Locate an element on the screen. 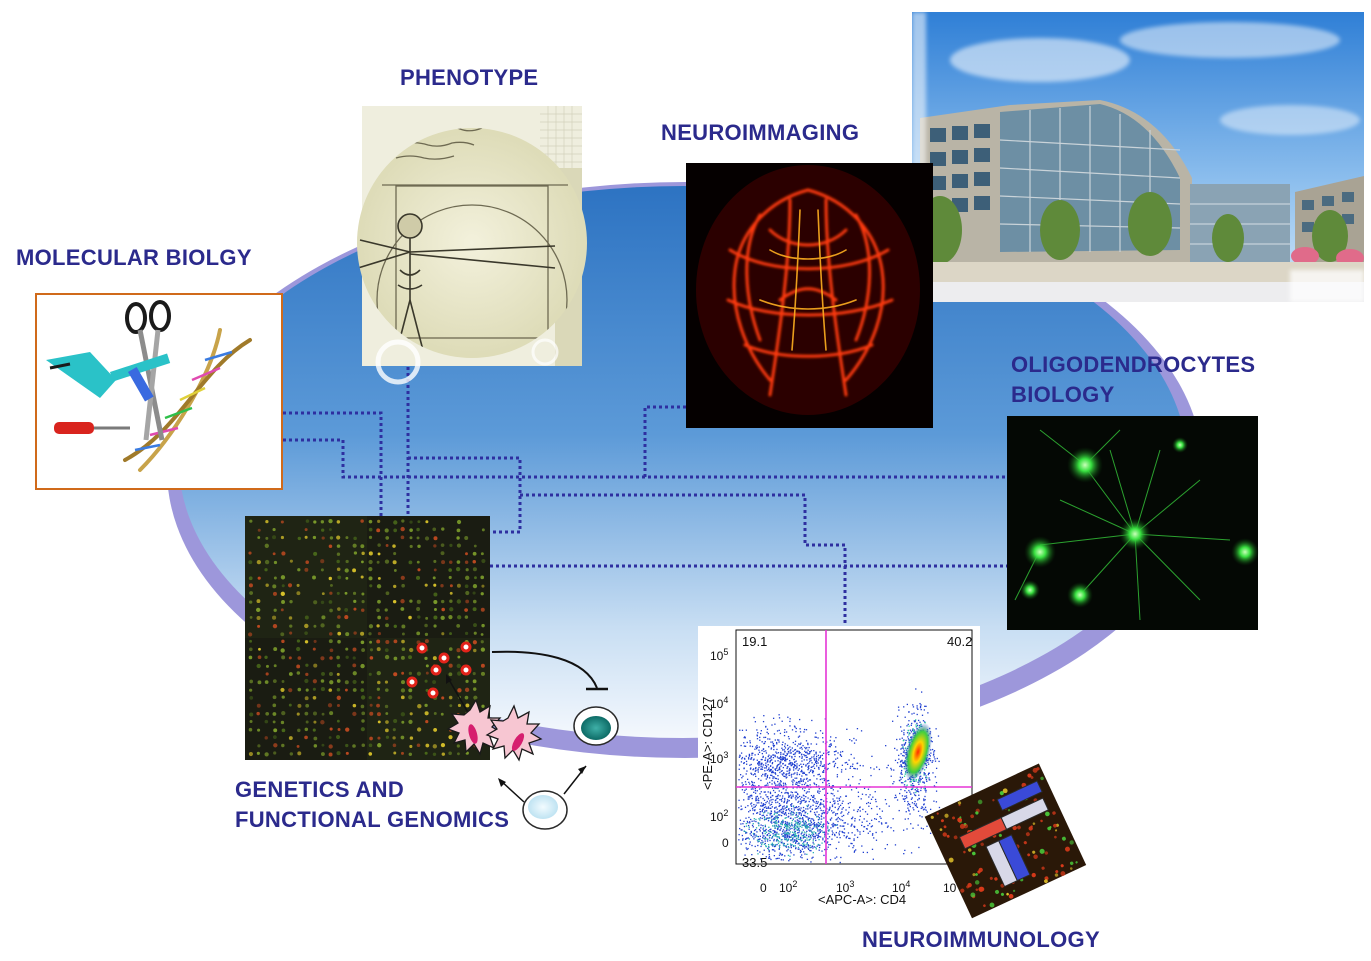 This screenshot has height=961, width=1371. label-oligodendrocytes: OLIGODENDROCYTES BIOLOGY is located at coordinates (1133, 379).